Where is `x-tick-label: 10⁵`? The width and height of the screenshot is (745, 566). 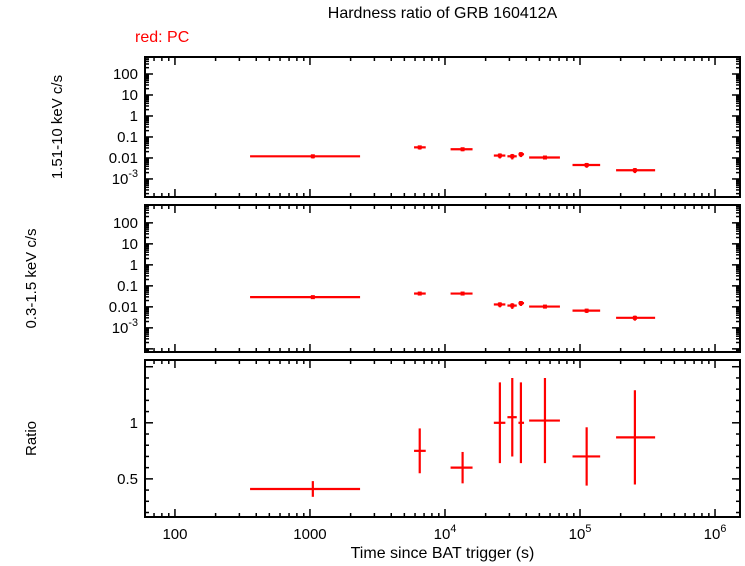
x-tick-label: 10⁵ is located at coordinates (580, 533).